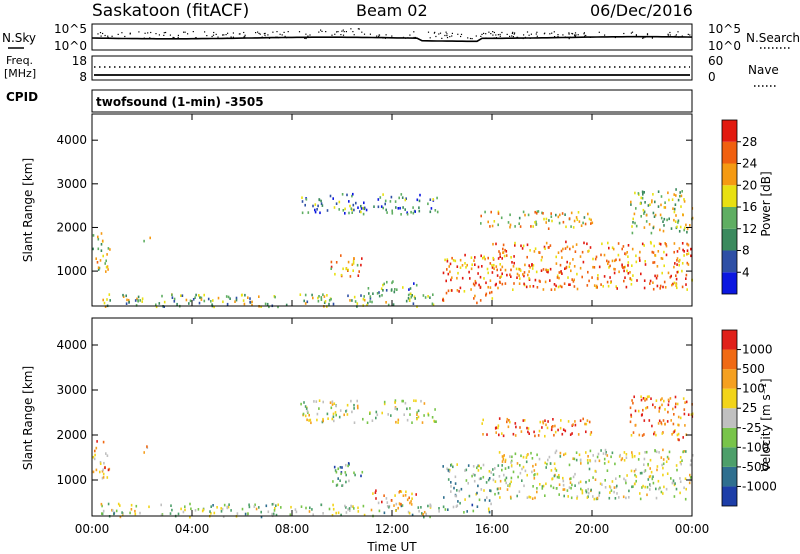 The height and width of the screenshot is (554, 800). Describe the element at coordinates (757, 350) in the screenshot. I see `colorbar-tick-label: 1000` at that location.